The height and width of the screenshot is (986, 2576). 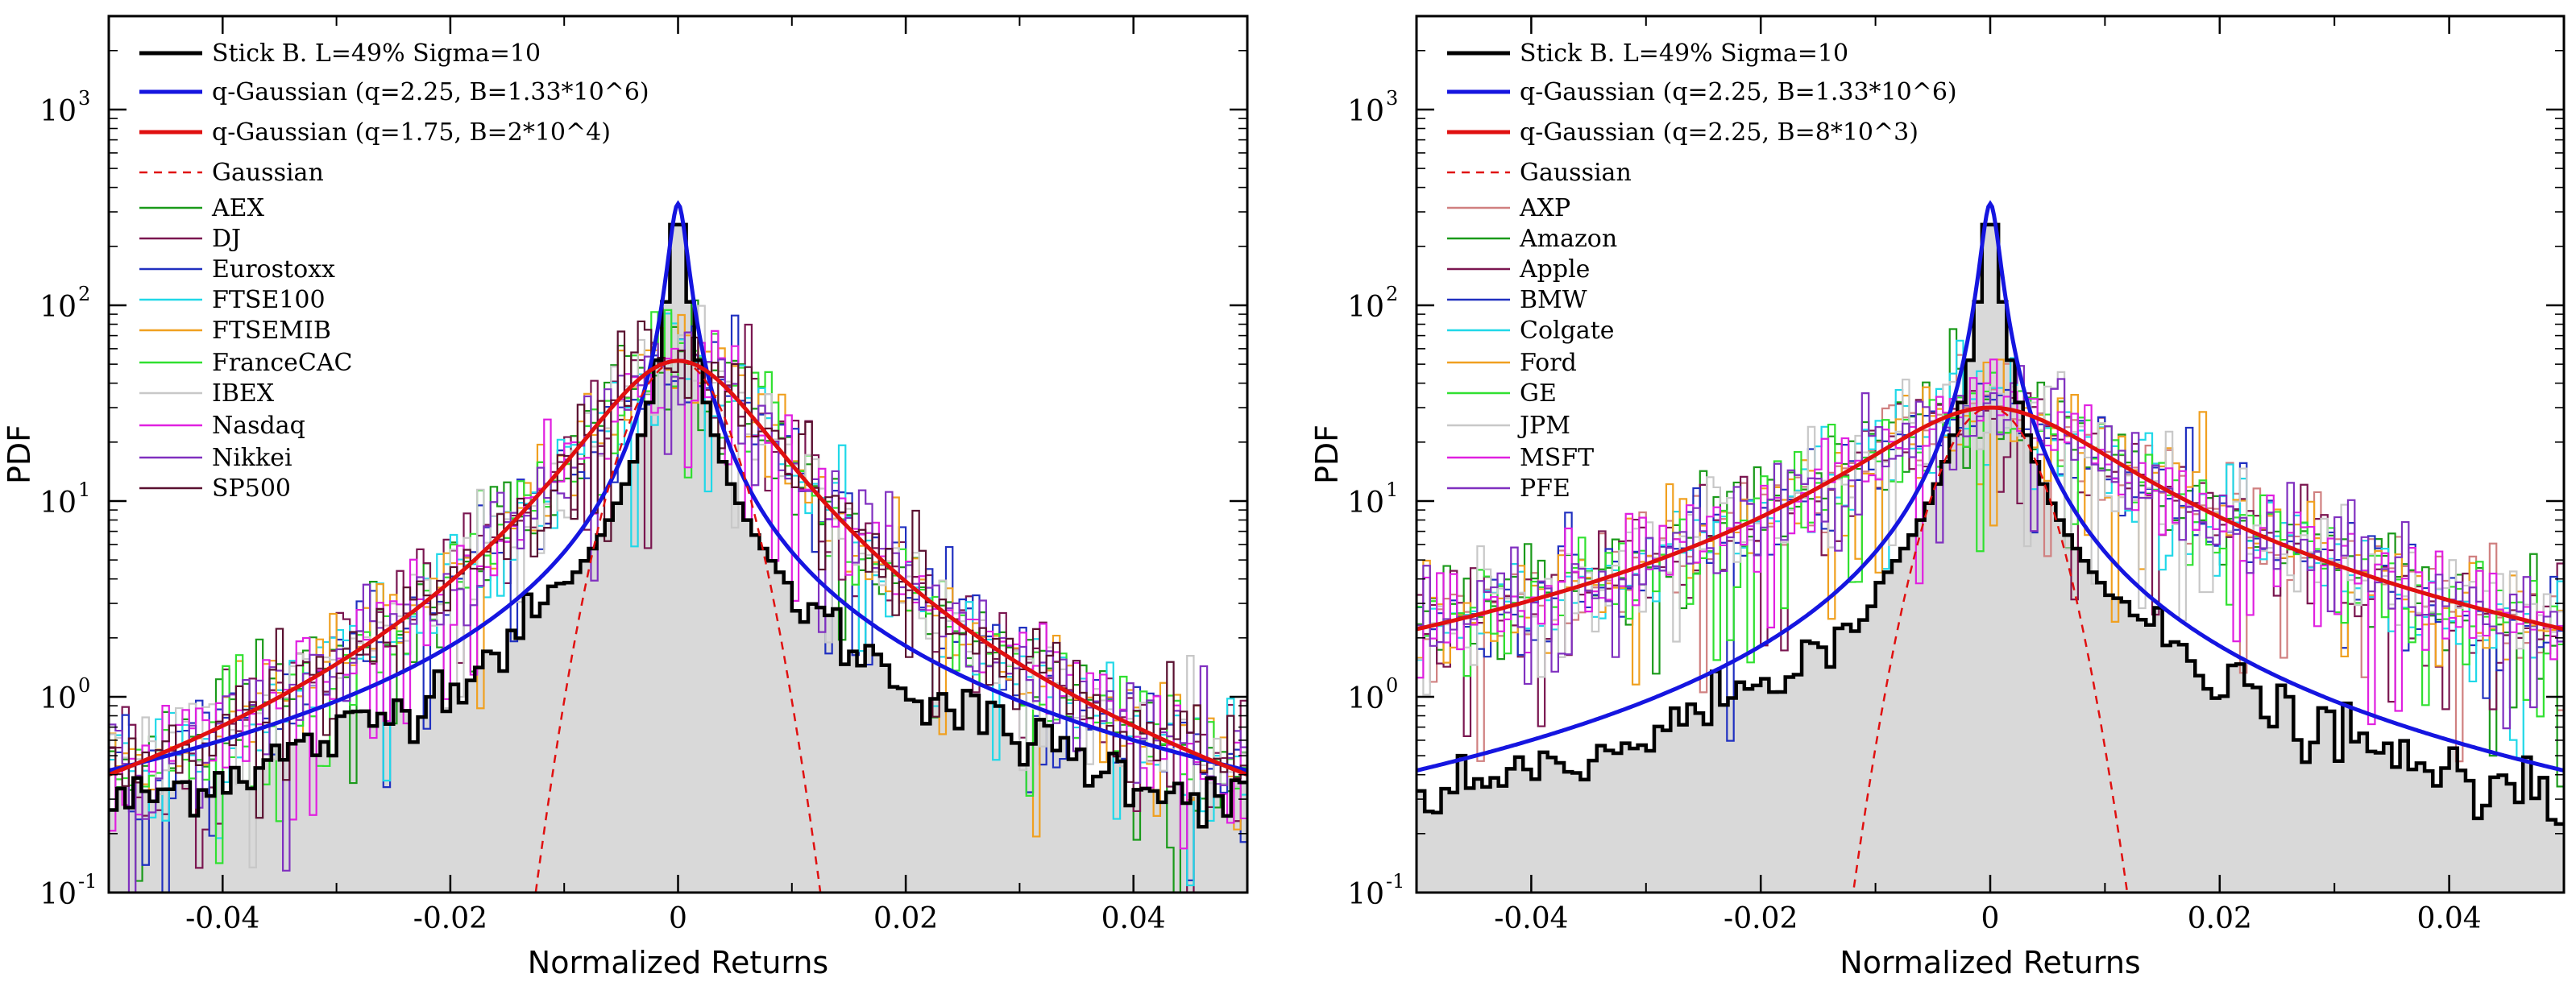 I want to click on legend-item: Amazon, so click(x=1532, y=239).